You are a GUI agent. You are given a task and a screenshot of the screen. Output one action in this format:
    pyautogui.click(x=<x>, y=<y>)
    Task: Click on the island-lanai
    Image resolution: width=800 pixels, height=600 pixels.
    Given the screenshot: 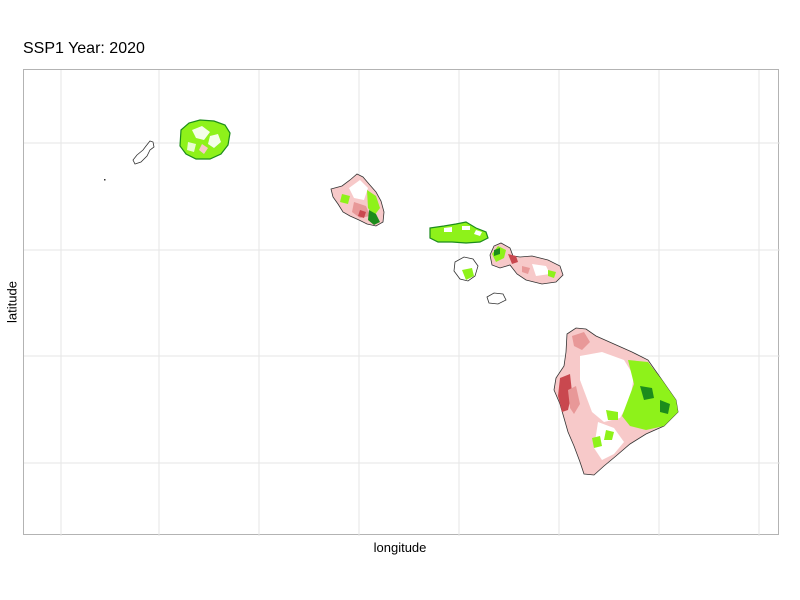 What is the action you would take?
    pyautogui.click(x=466, y=269)
    